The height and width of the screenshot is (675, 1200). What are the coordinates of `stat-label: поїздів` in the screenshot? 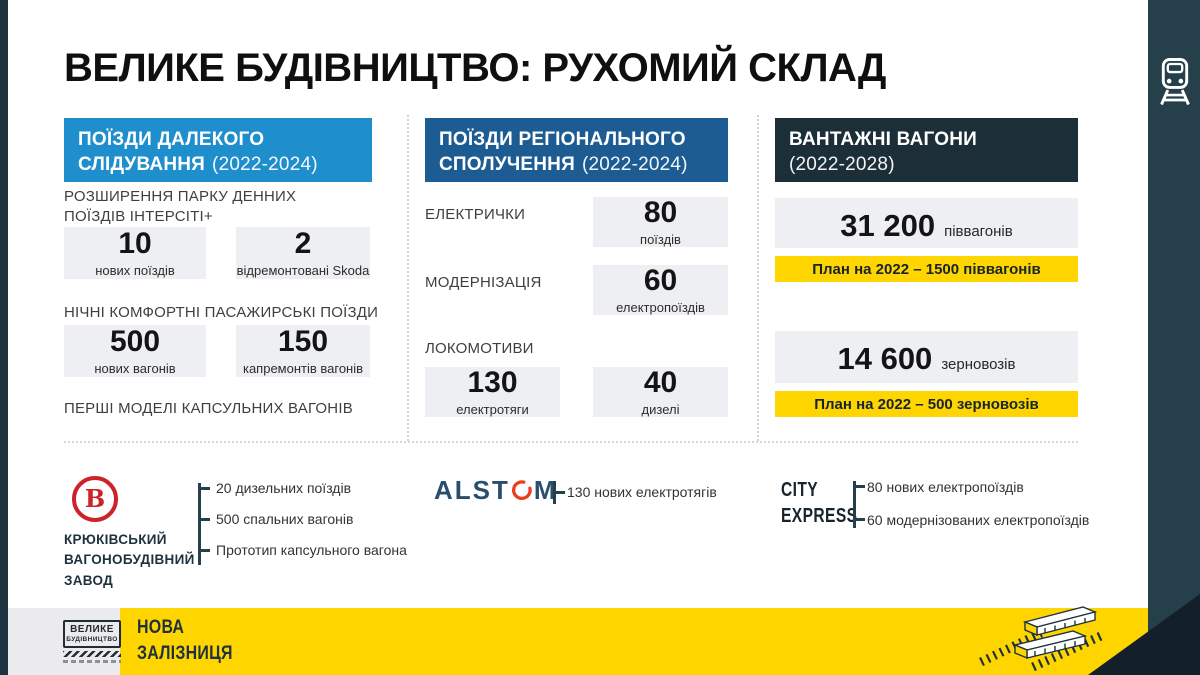 It's located at (660, 239).